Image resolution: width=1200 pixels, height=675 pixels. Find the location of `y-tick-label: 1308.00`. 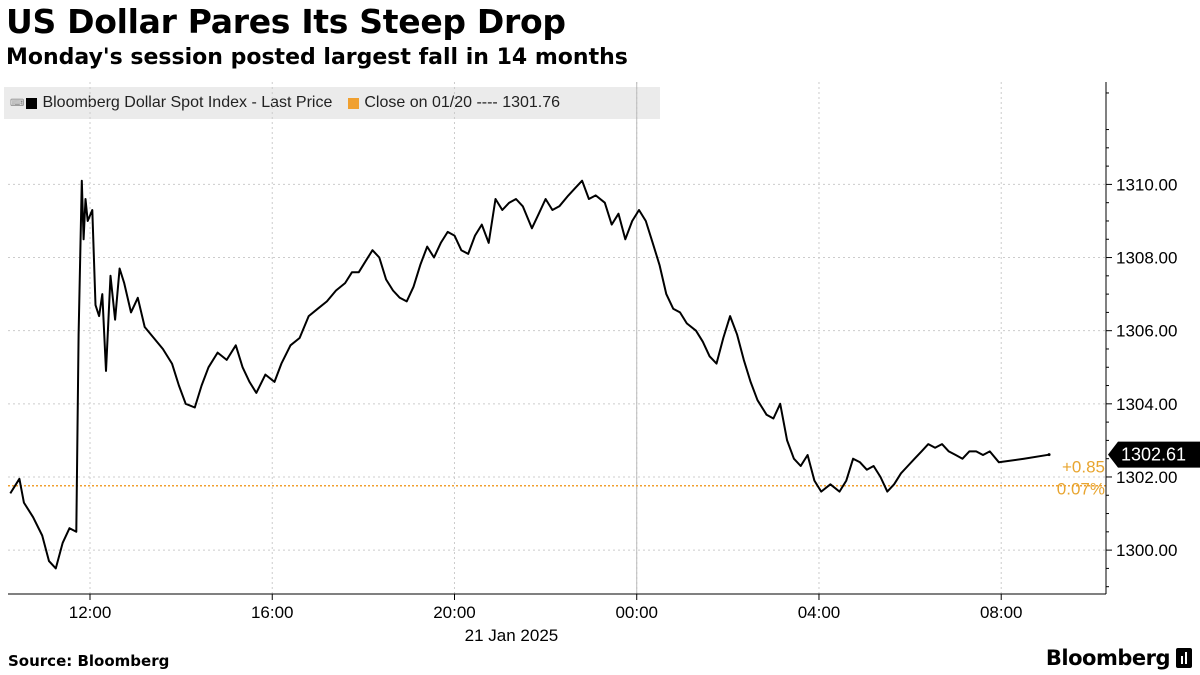

y-tick-label: 1308.00 is located at coordinates (1146, 258).